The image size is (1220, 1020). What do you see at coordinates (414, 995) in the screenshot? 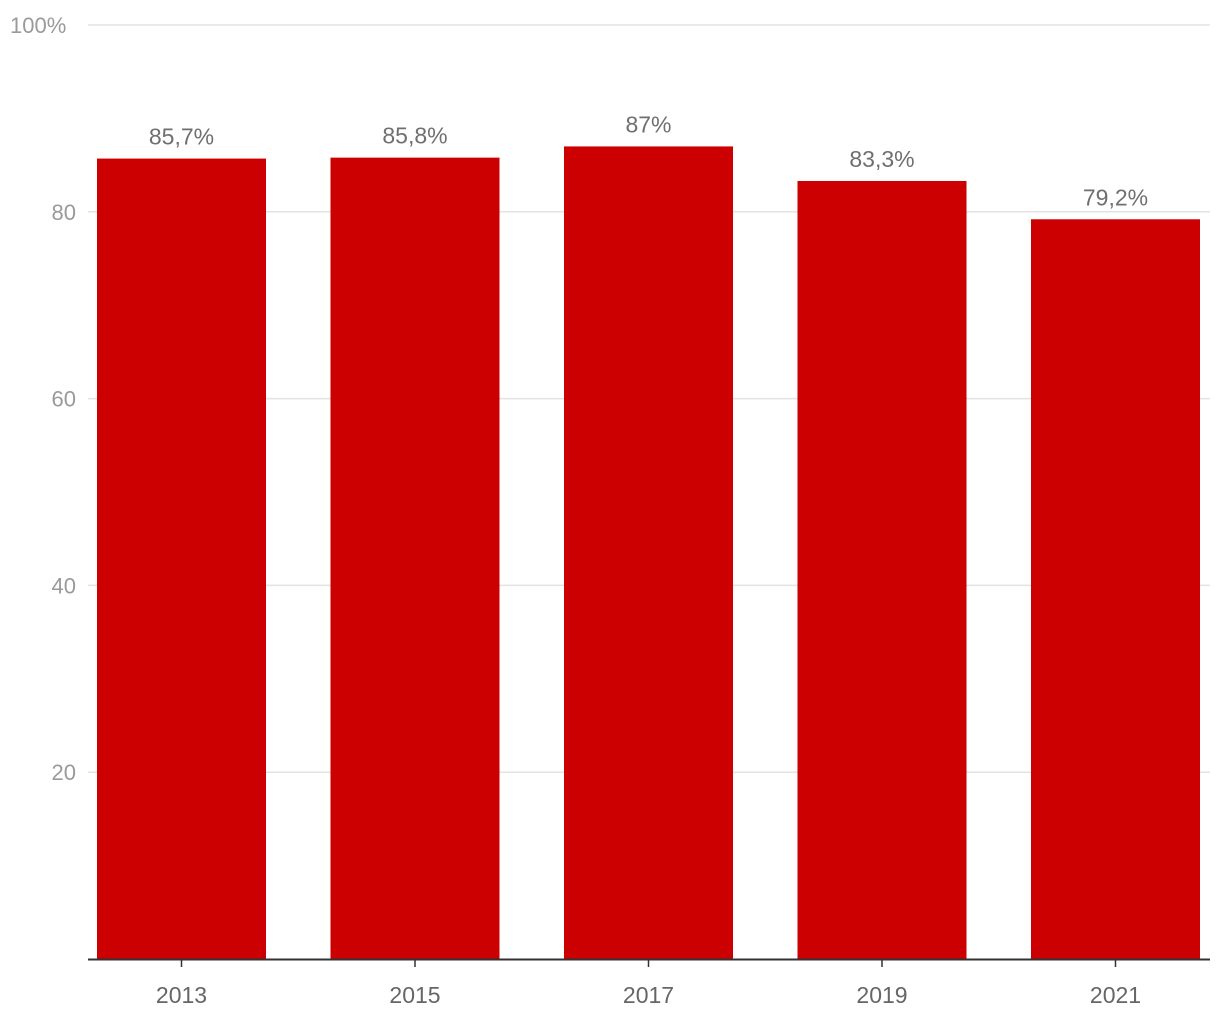
I see `x-tick-label: 2015` at bounding box center [414, 995].